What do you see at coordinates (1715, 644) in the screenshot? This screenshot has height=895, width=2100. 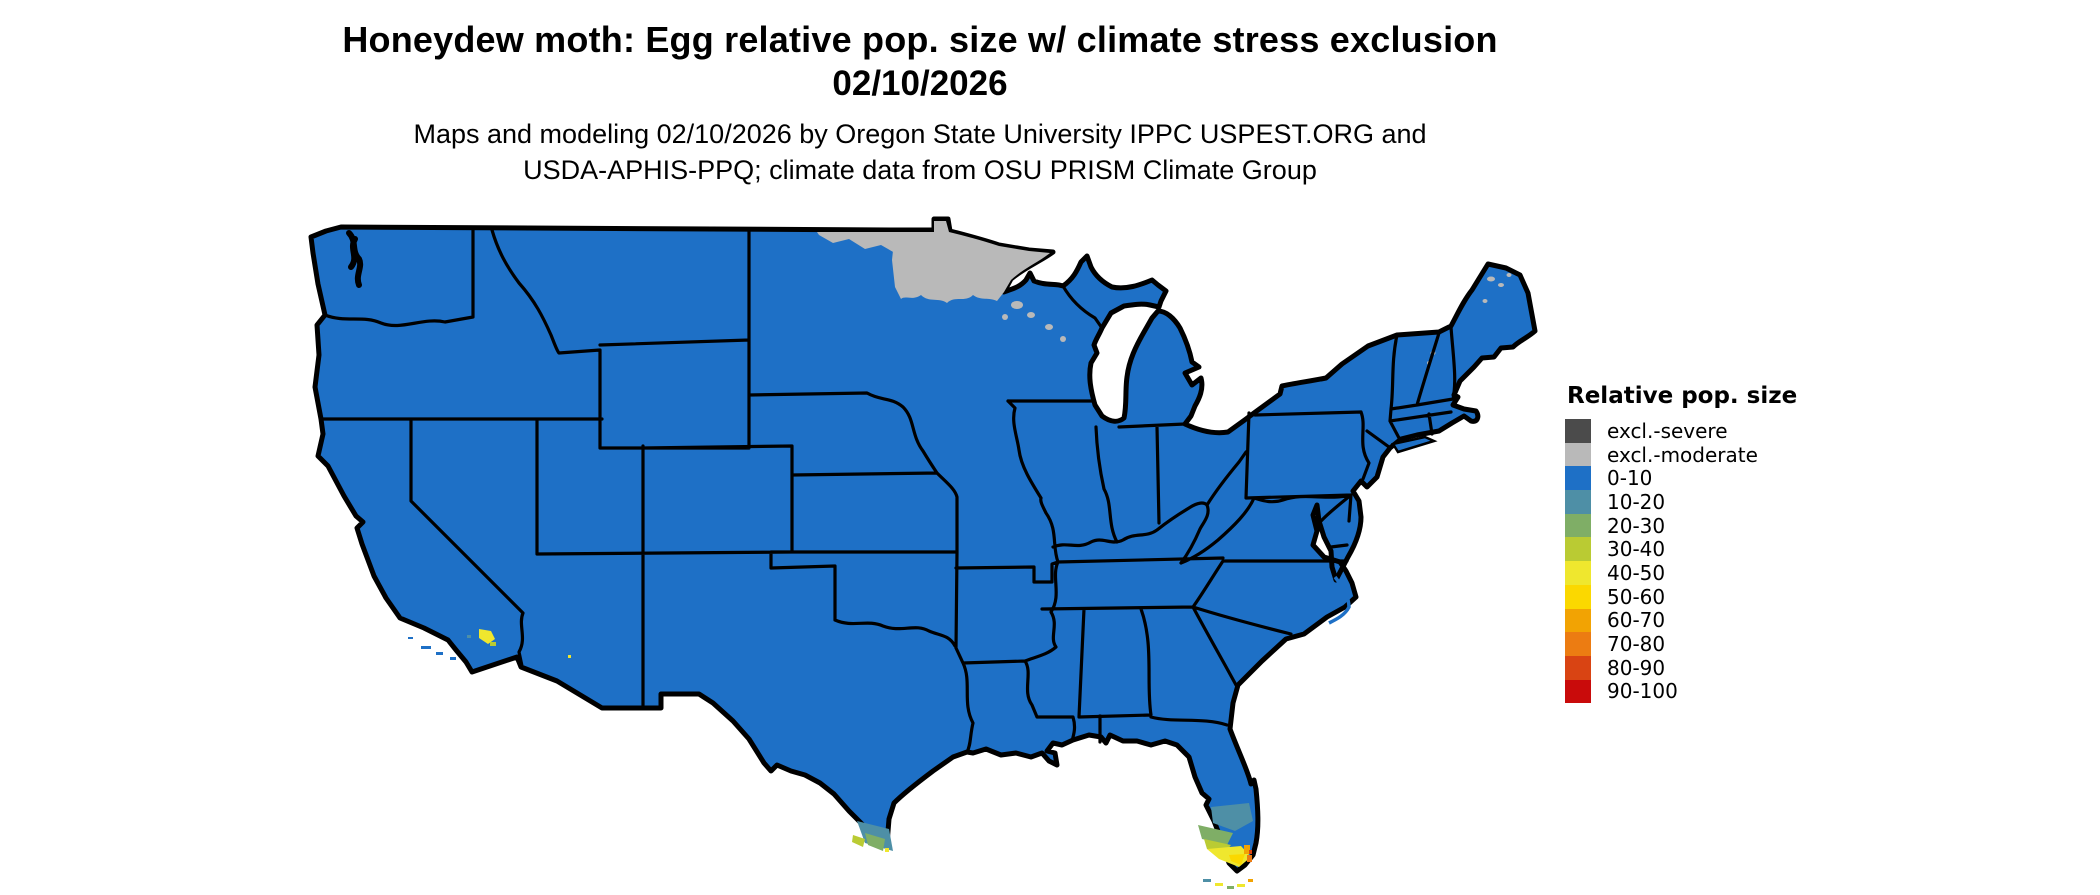 I see `legend-row-b70: 70-80` at bounding box center [1715, 644].